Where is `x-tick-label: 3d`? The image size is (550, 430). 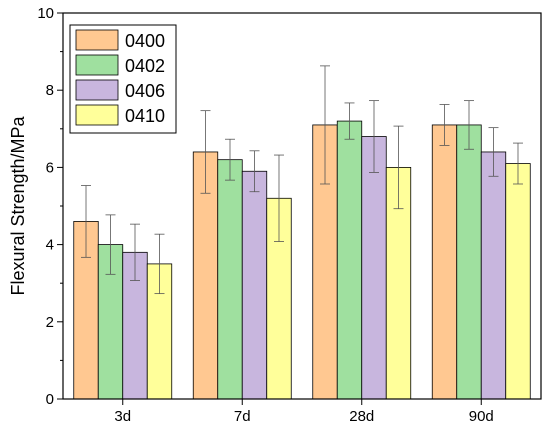
x-tick-label: 3d is located at coordinates (122, 416).